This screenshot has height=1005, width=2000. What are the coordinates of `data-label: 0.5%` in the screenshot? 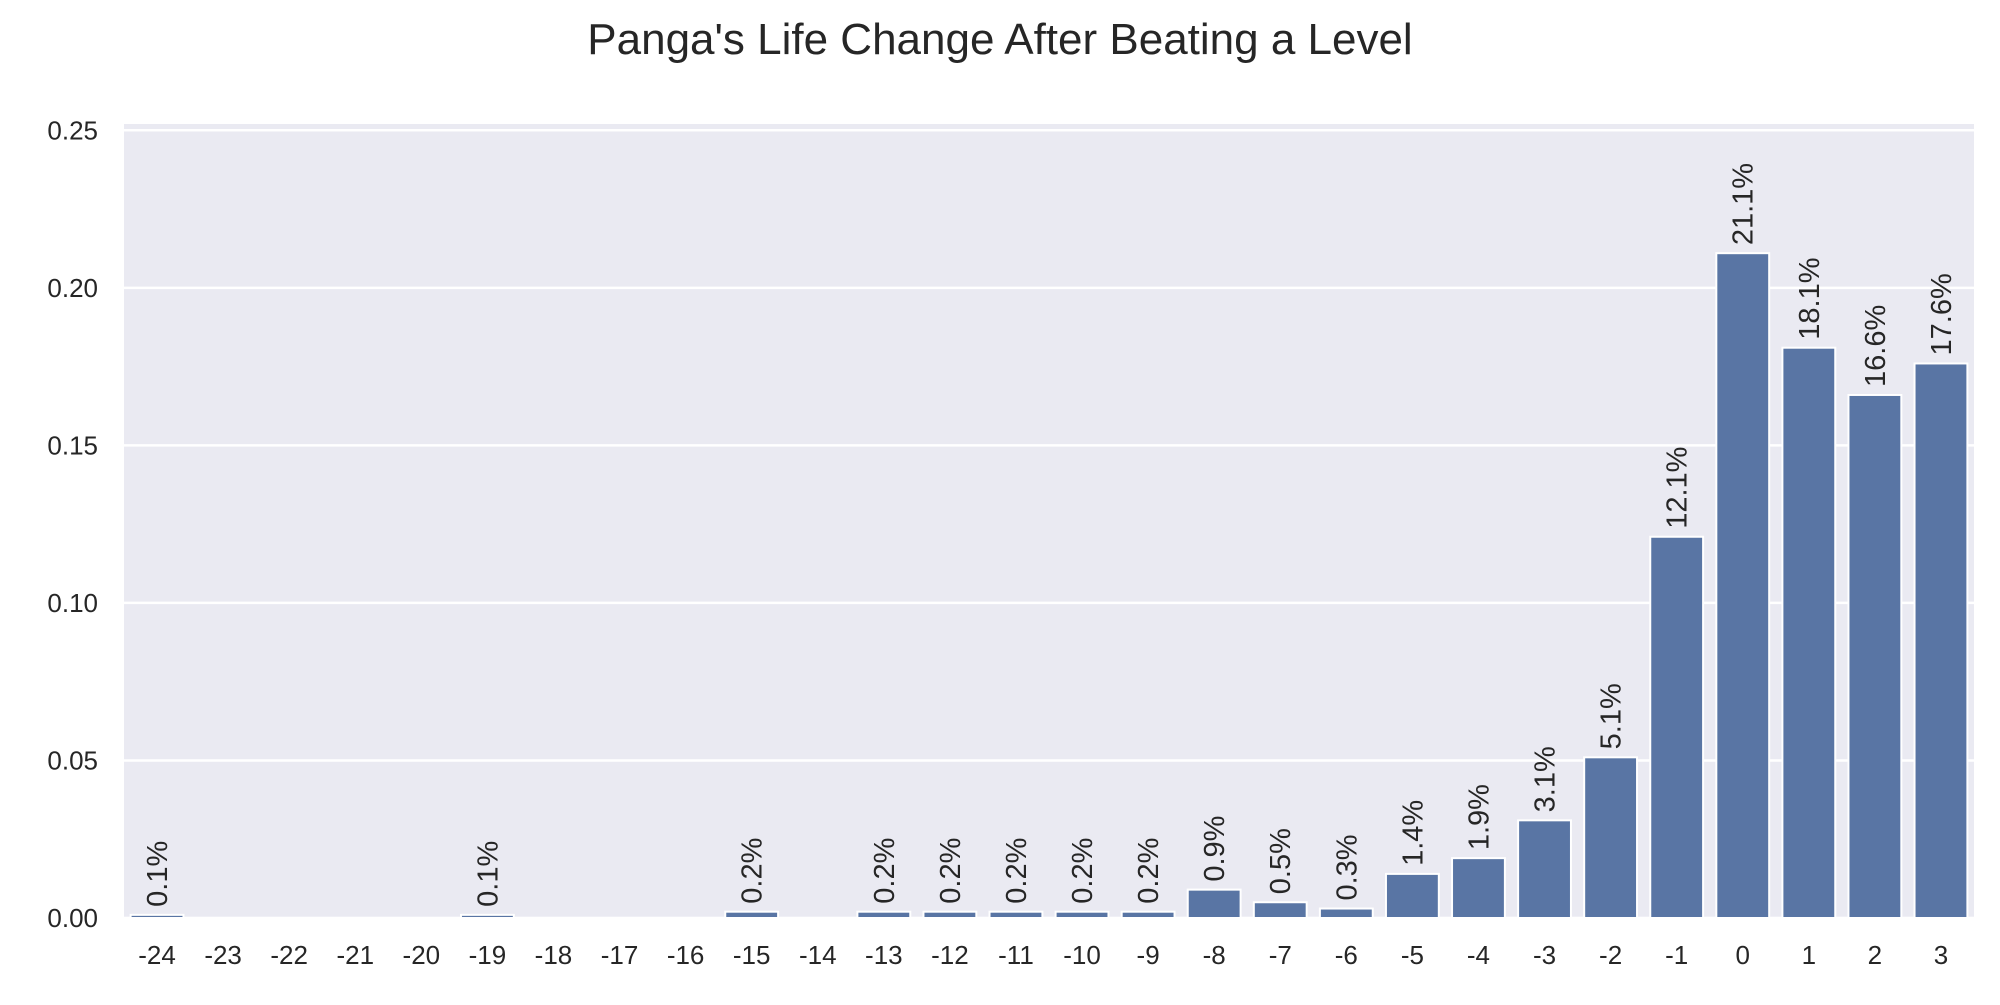 It's located at (1281, 861).